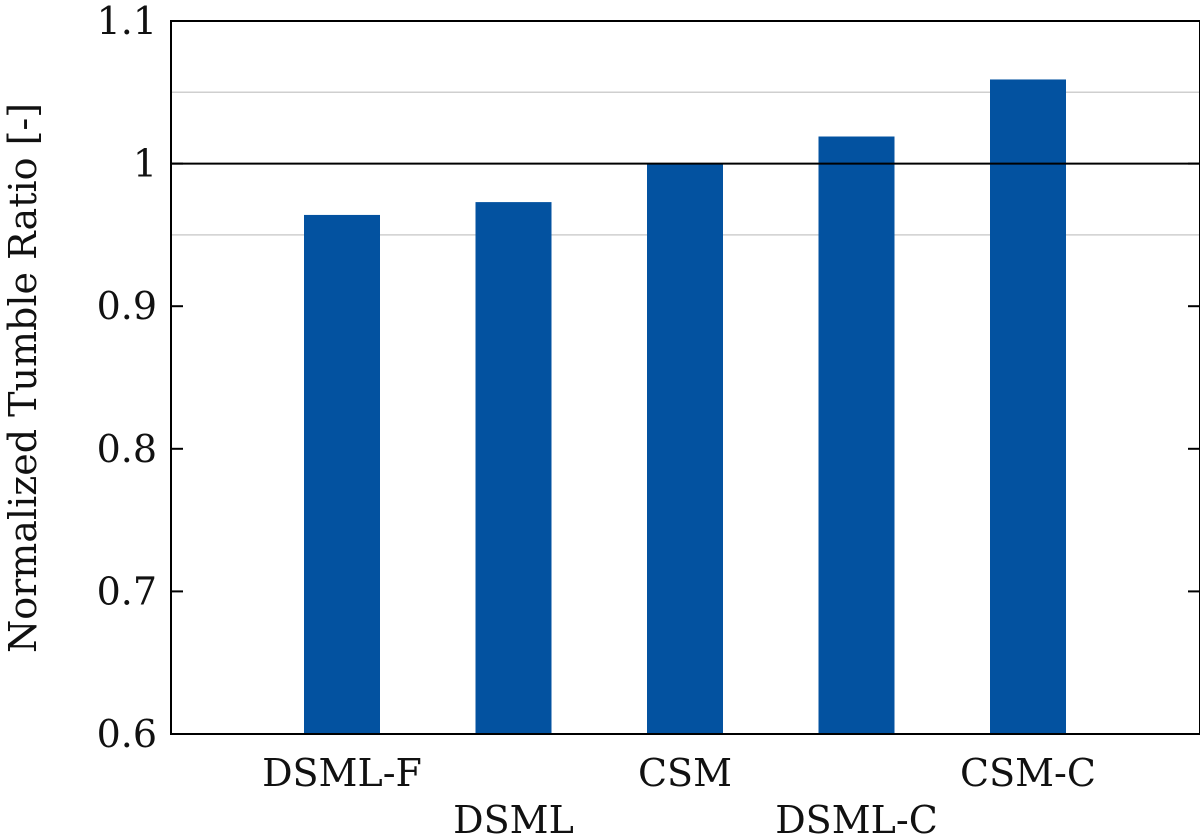  What do you see at coordinates (127, 306) in the screenshot?
I see `y-tick-label-3: 0.9` at bounding box center [127, 306].